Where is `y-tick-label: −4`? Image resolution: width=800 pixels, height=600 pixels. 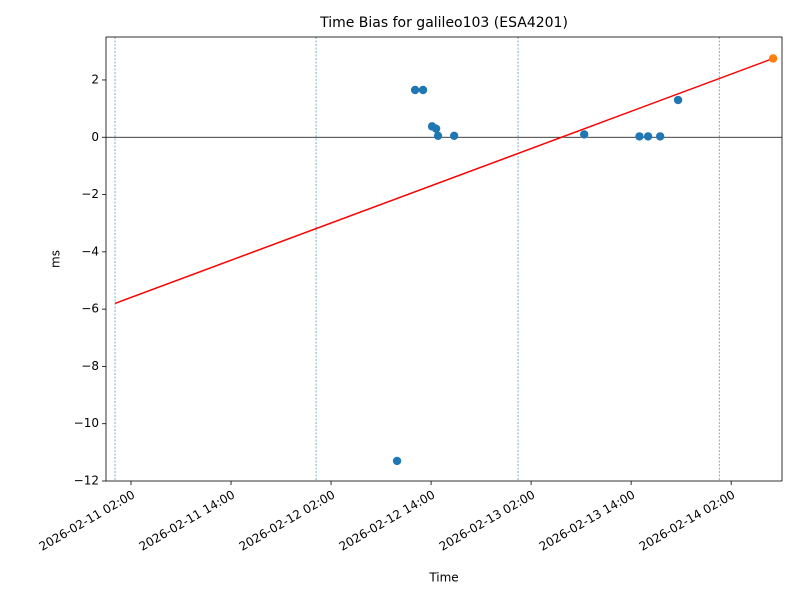
y-tick-label: −4 is located at coordinates (90, 251).